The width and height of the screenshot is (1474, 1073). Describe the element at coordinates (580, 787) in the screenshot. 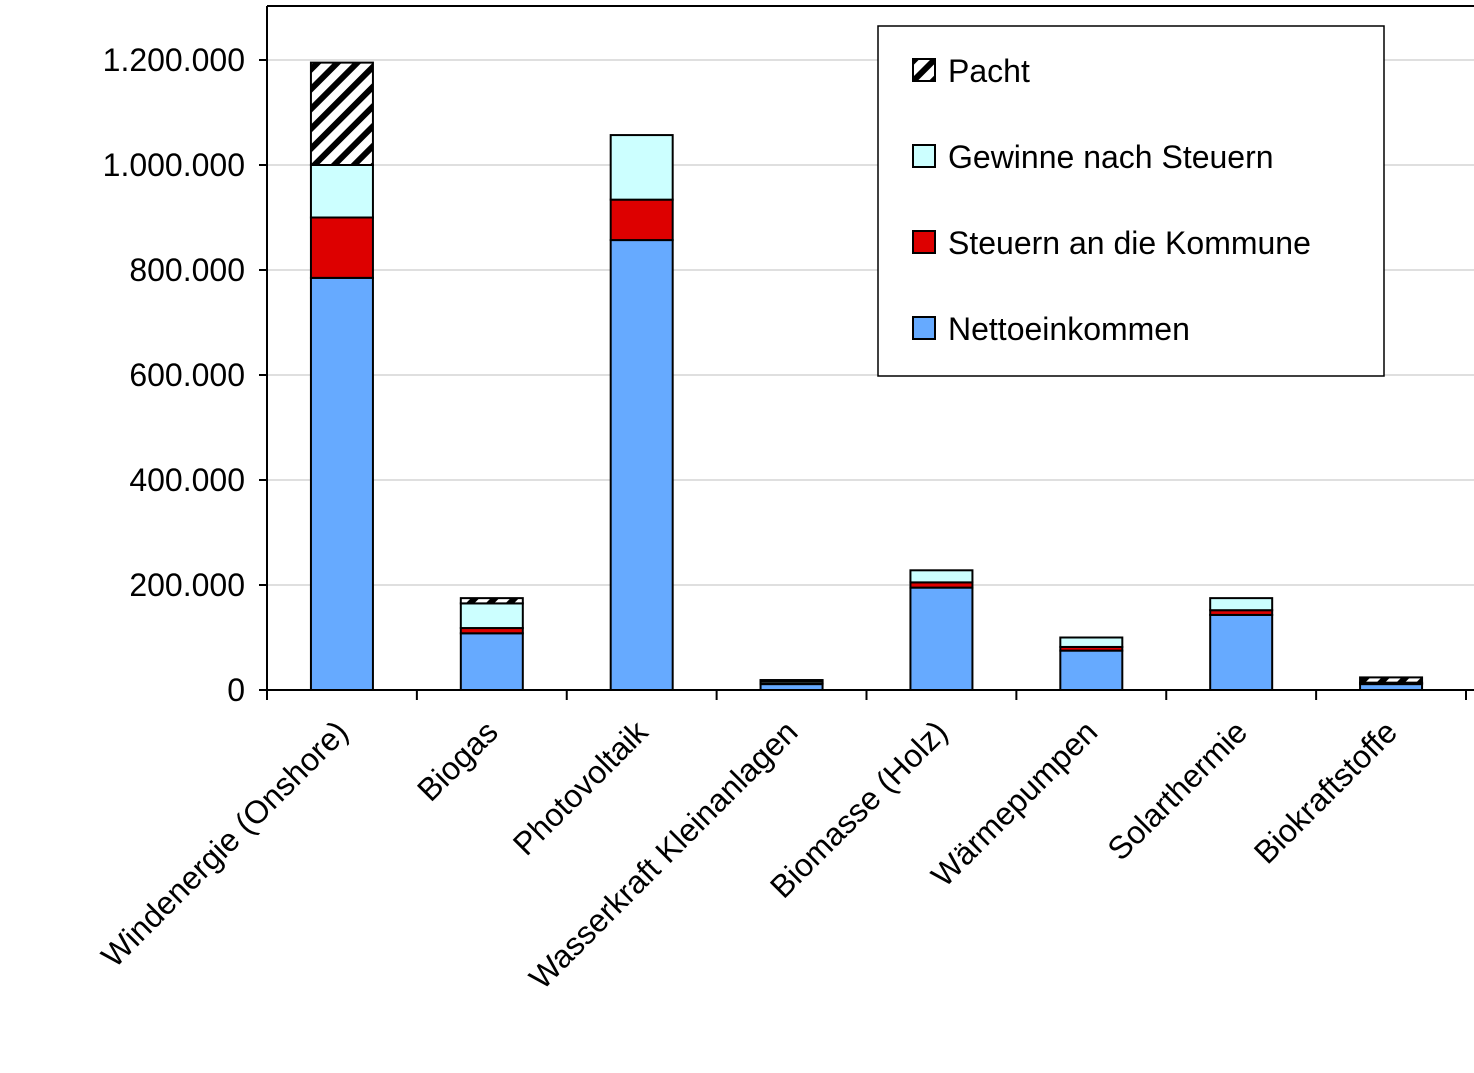

I see `x-category-label: Photovoltaik` at that location.